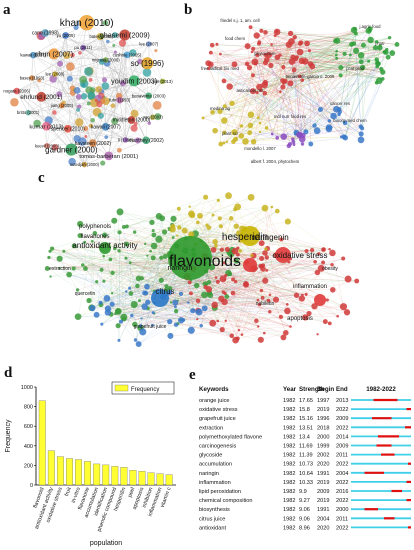 The width and height of the screenshot is (414, 550). I want to click on author-label: li (1998), so click(126, 139).